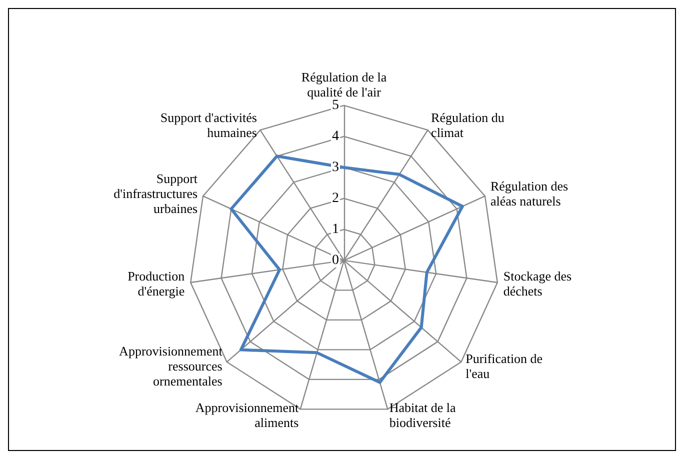  Describe the element at coordinates (529, 193) in the screenshot. I see `spoke-label: Régulation des aléas naturels` at that location.